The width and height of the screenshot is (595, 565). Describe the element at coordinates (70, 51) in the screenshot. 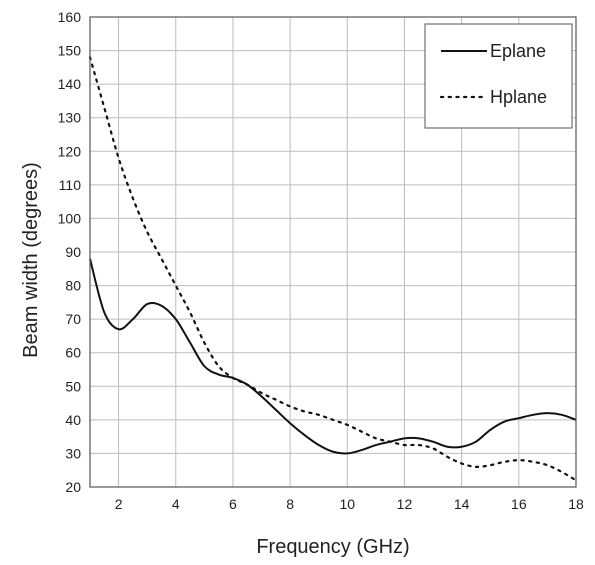

I see `y-tick-label: 150` at that location.